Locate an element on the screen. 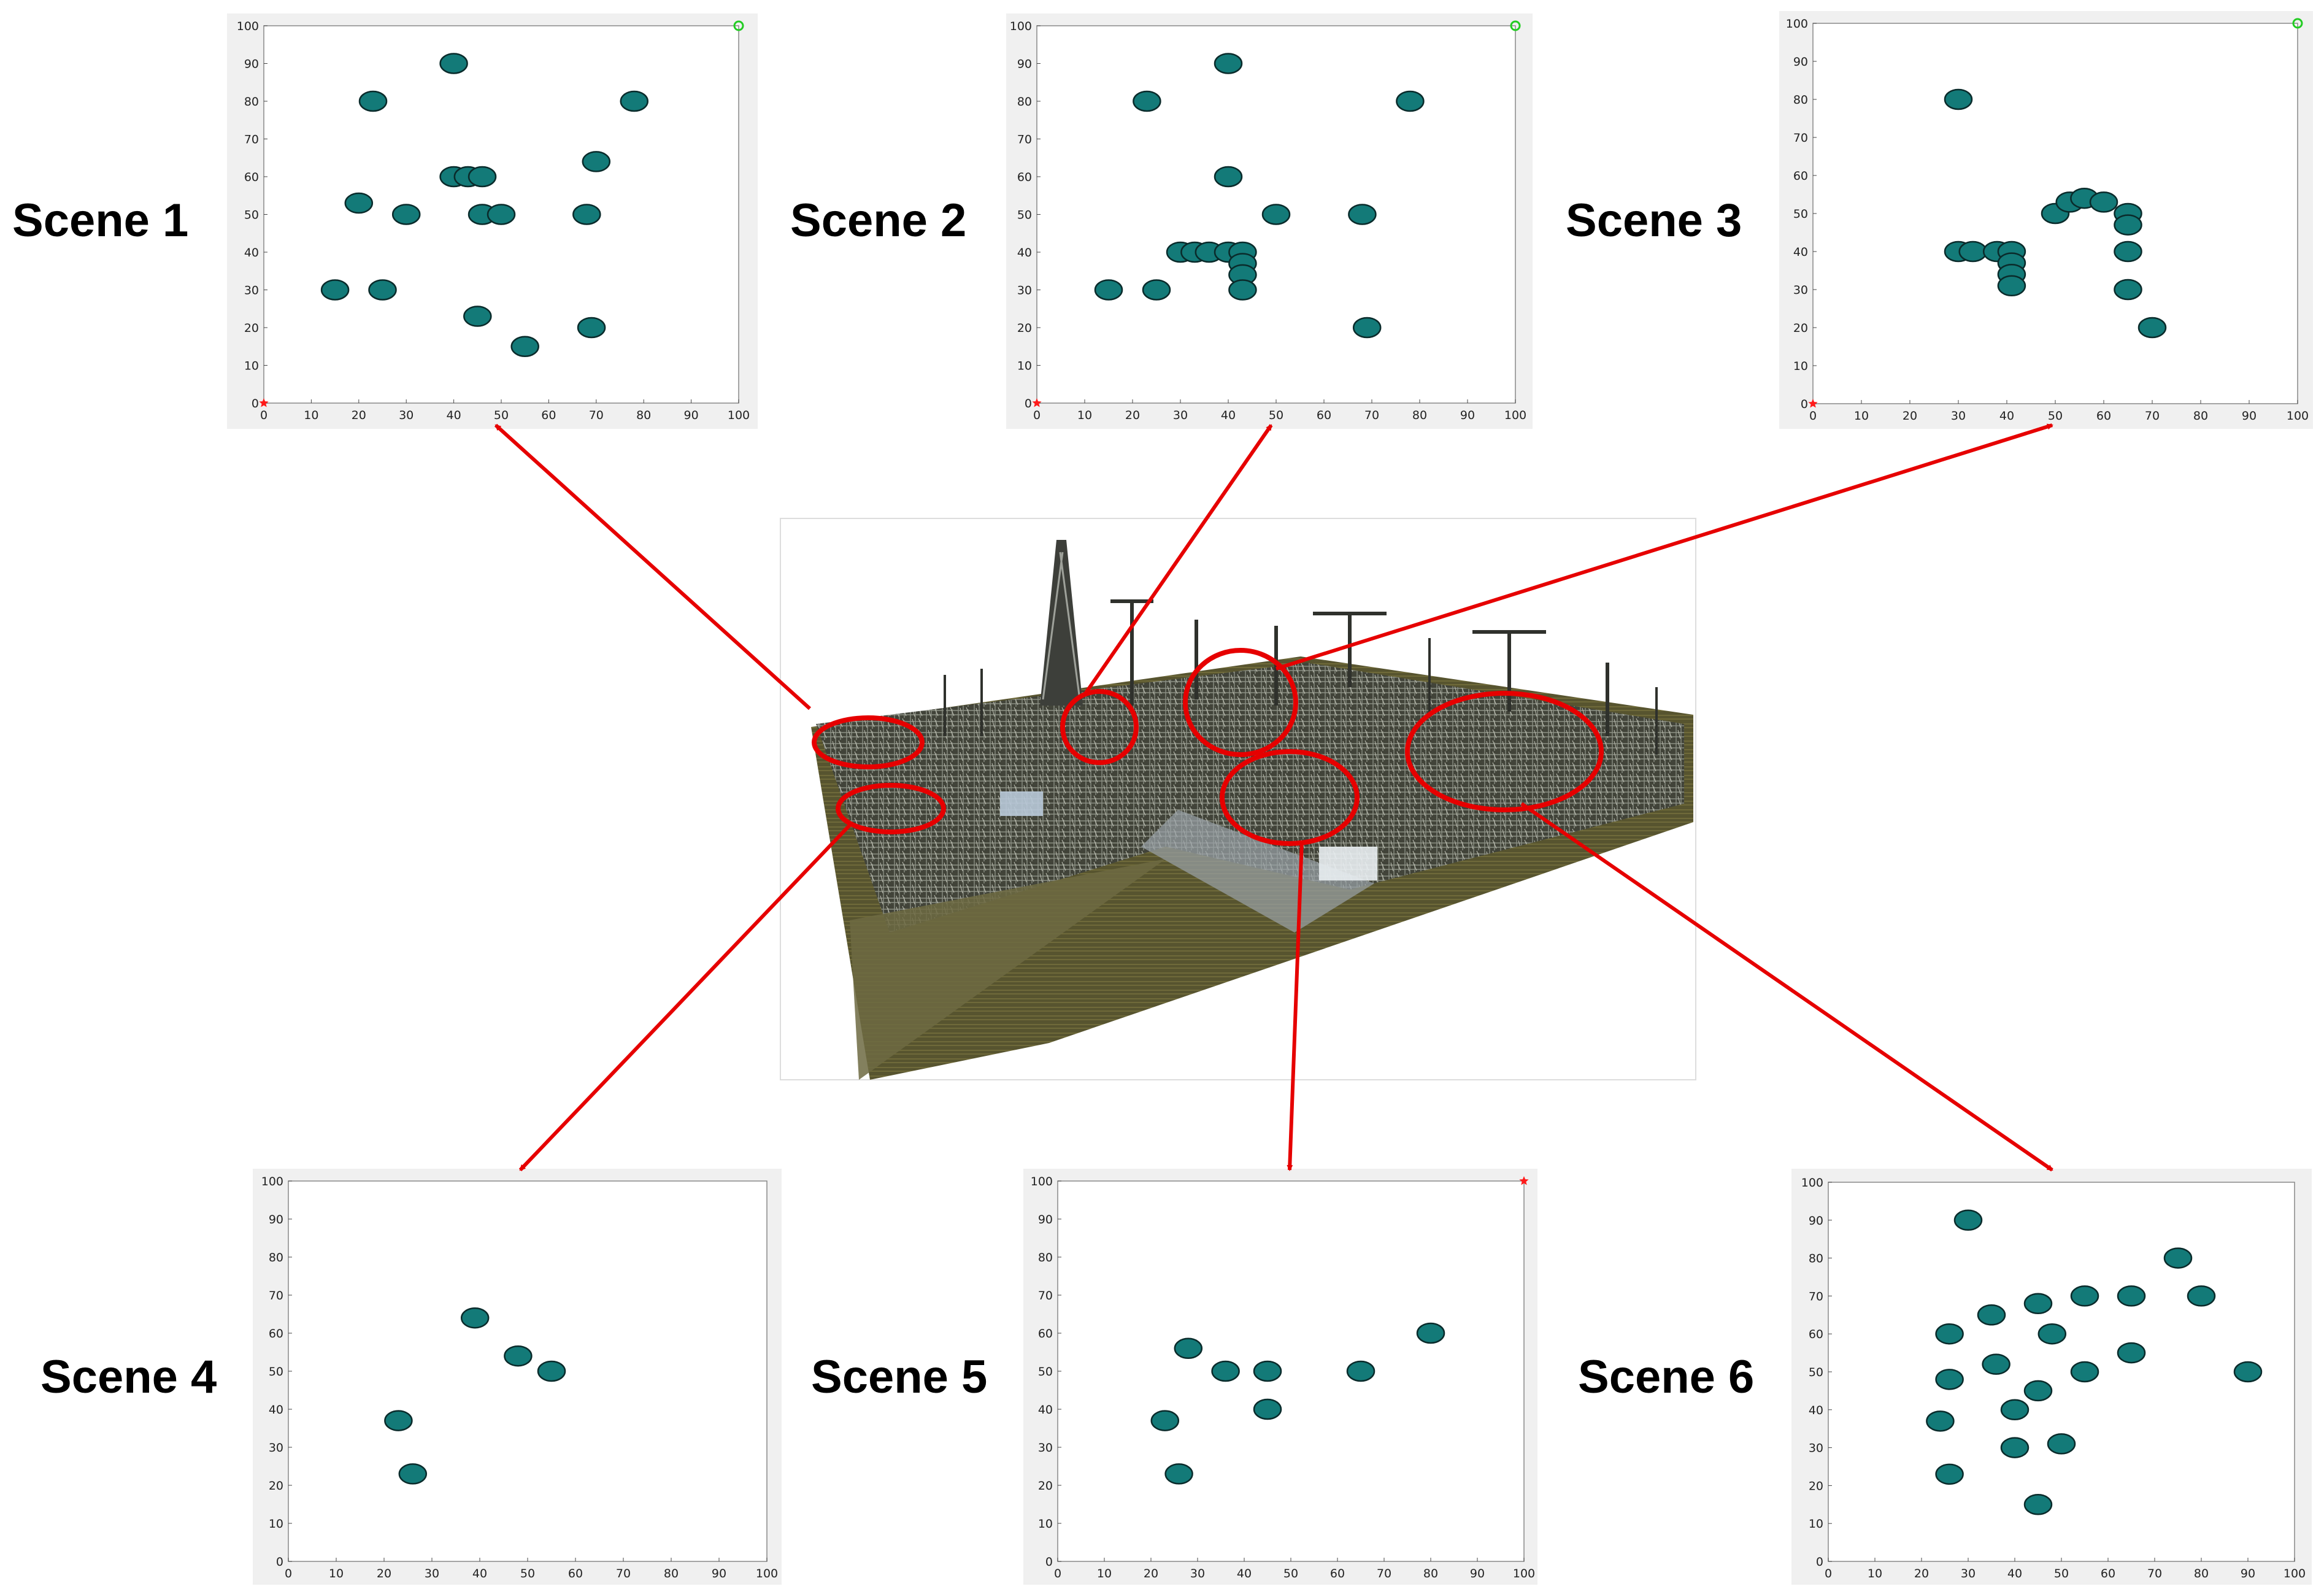  substation-point-cloud-image is located at coordinates (1238, 799).